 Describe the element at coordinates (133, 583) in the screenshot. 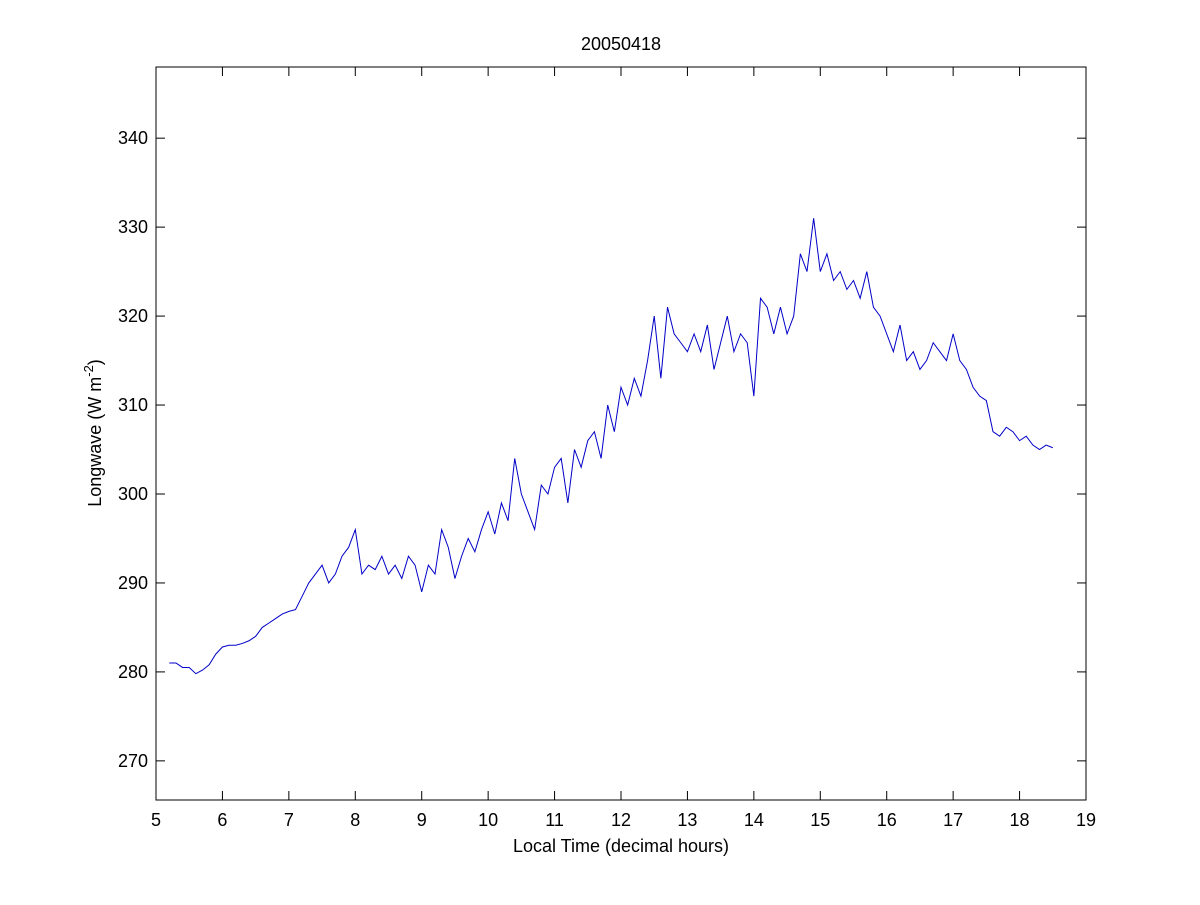

I see `y-tick-label: 290` at that location.